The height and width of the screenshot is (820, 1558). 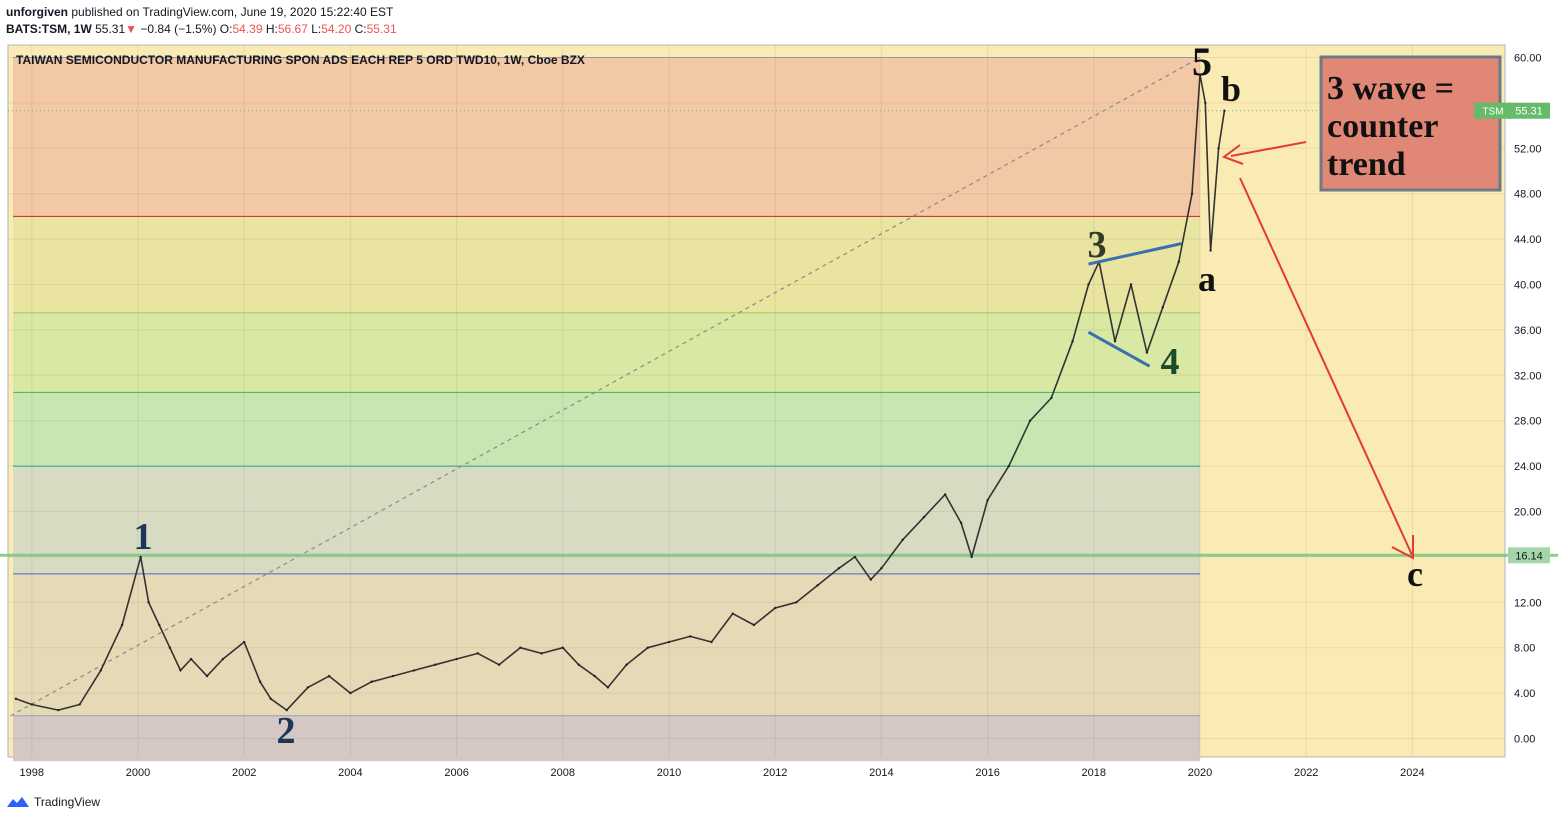 I want to click on y-tick-label: 36.00, so click(x=1528, y=331).